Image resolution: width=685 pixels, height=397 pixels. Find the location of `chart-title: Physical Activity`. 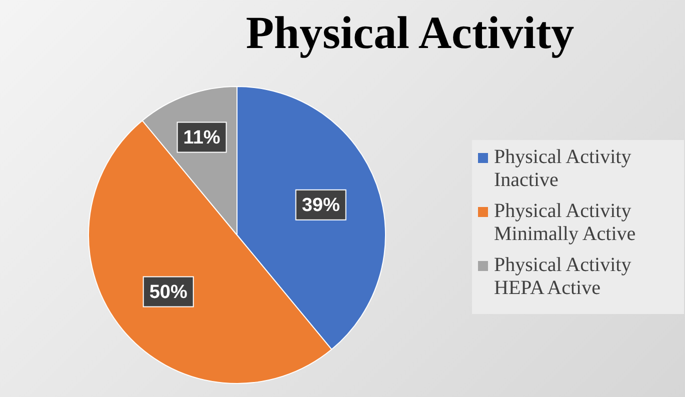

chart-title: Physical Activity is located at coordinates (410, 32).